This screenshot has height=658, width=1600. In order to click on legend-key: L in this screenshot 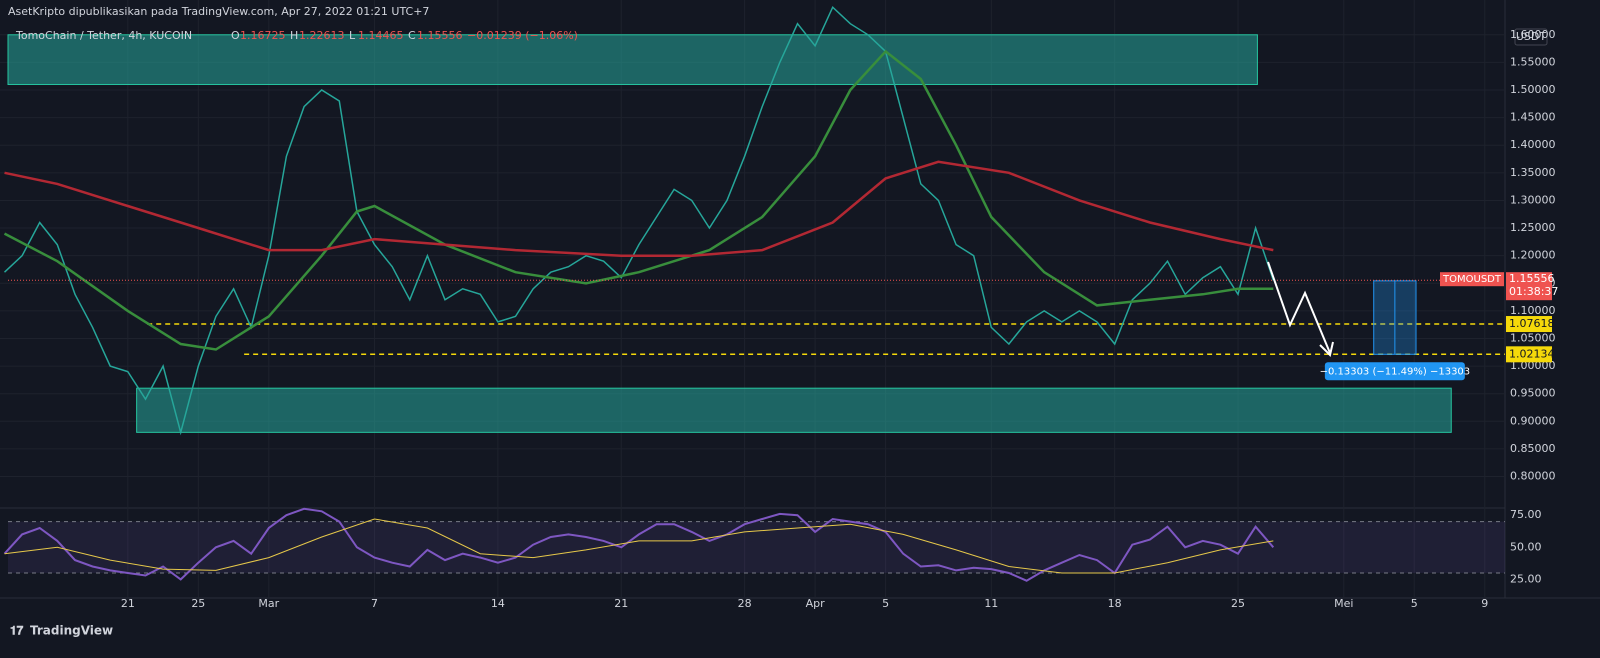, I will do `click(352, 35)`.